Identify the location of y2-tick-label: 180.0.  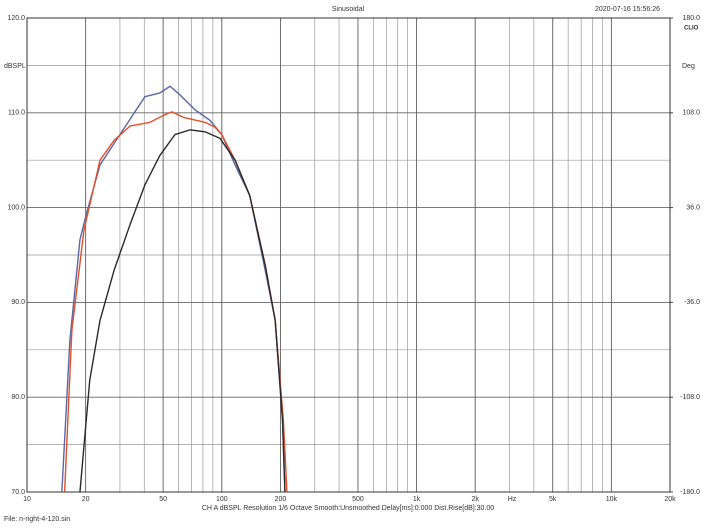
(691, 18).